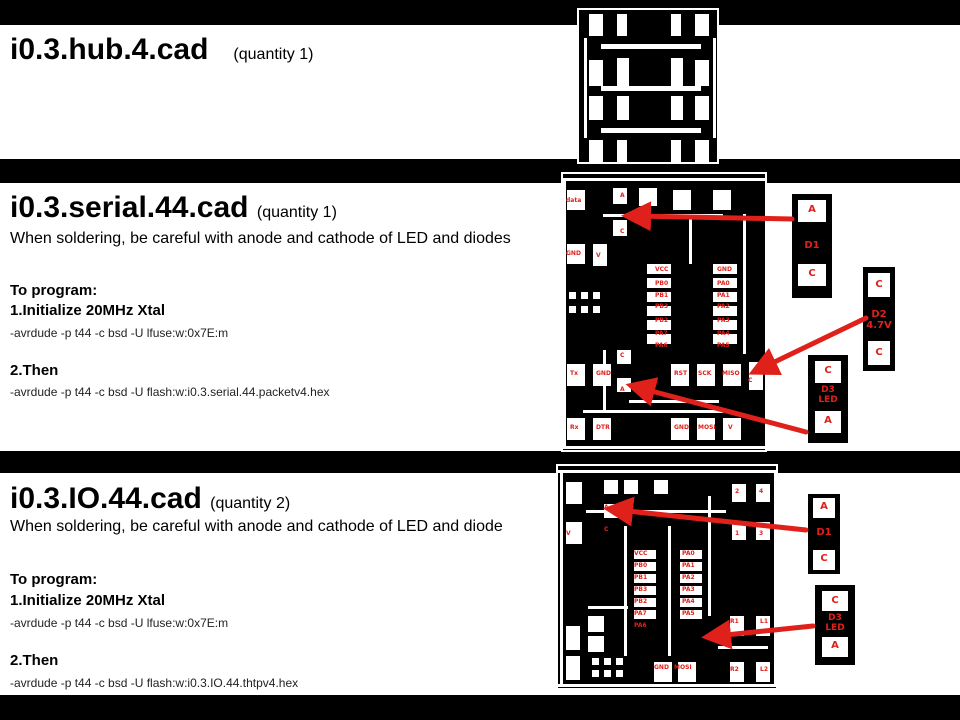  What do you see at coordinates (731, 373) in the screenshot?
I see `serial-pcb-label: MISO` at bounding box center [731, 373].